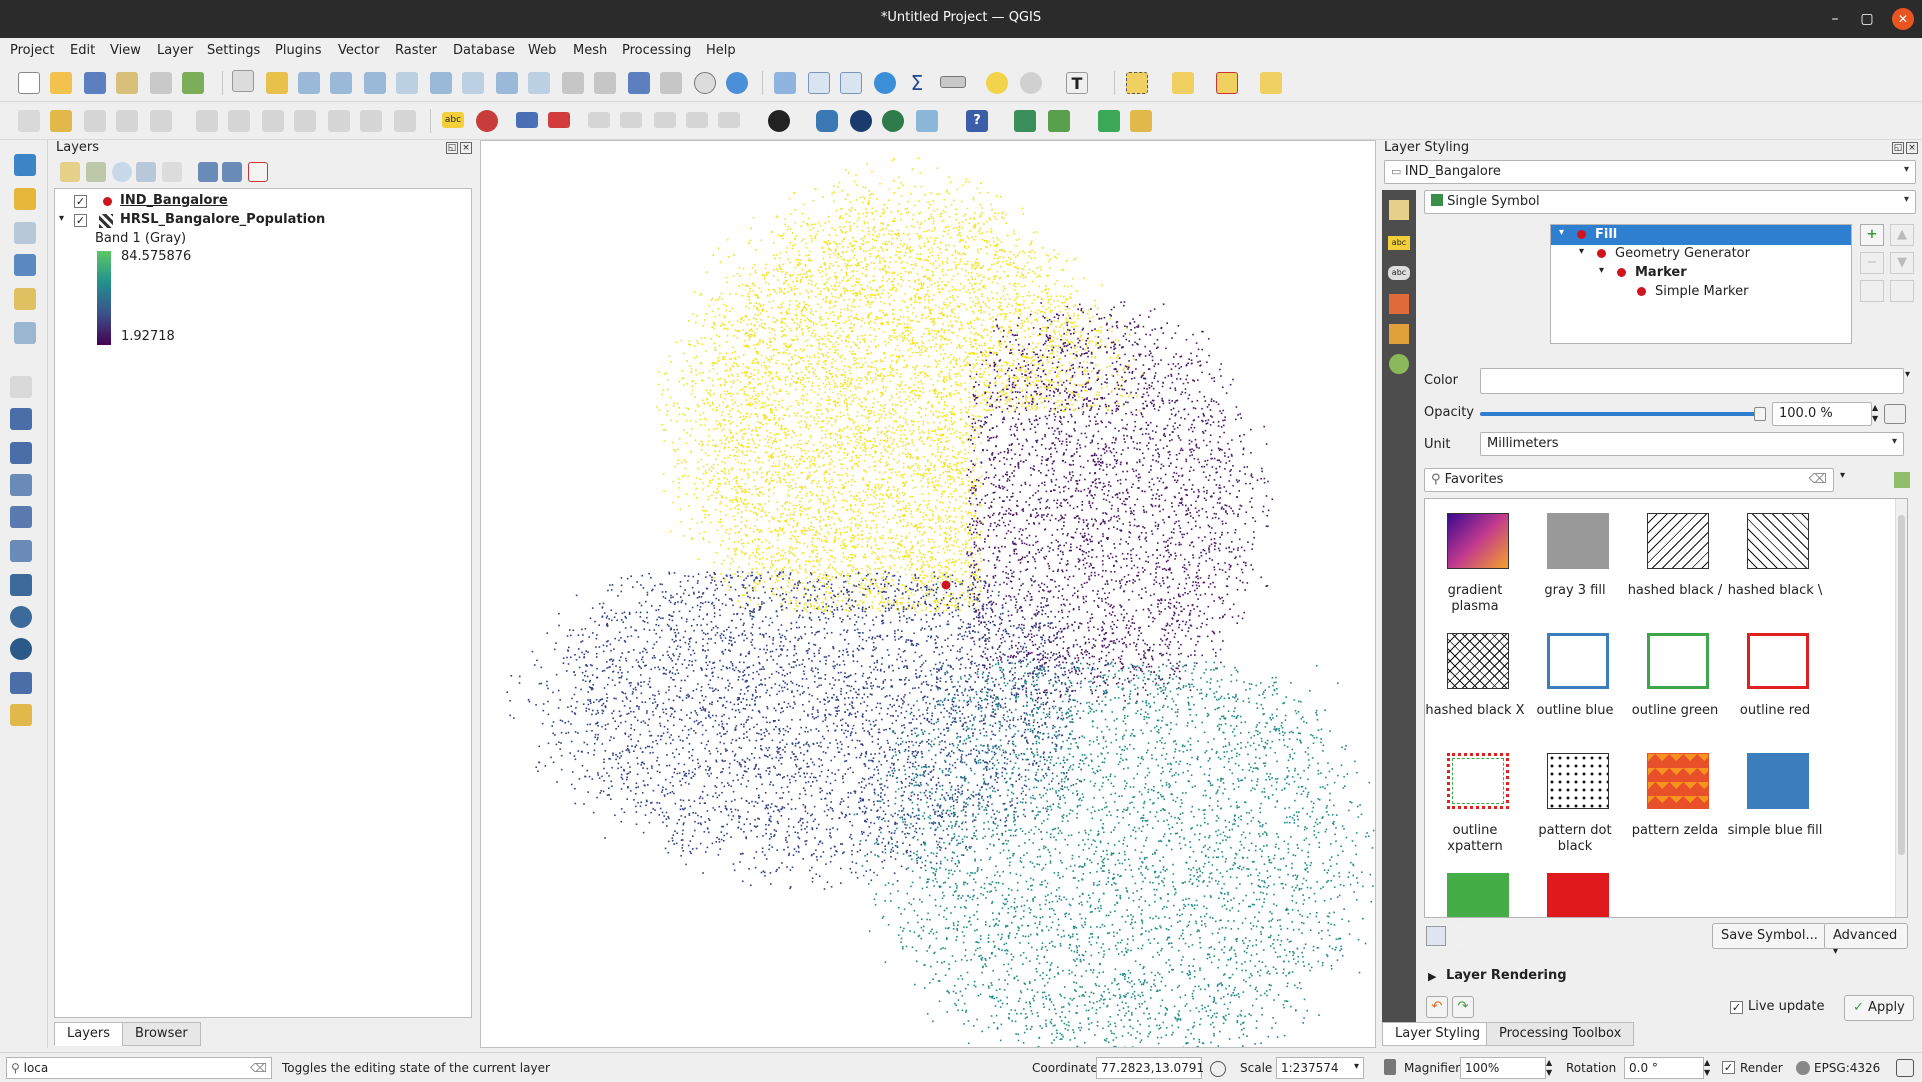 This screenshot has width=1922, height=1082. Describe the element at coordinates (1760, 414) in the screenshot. I see `opacity-slider-handle` at that location.